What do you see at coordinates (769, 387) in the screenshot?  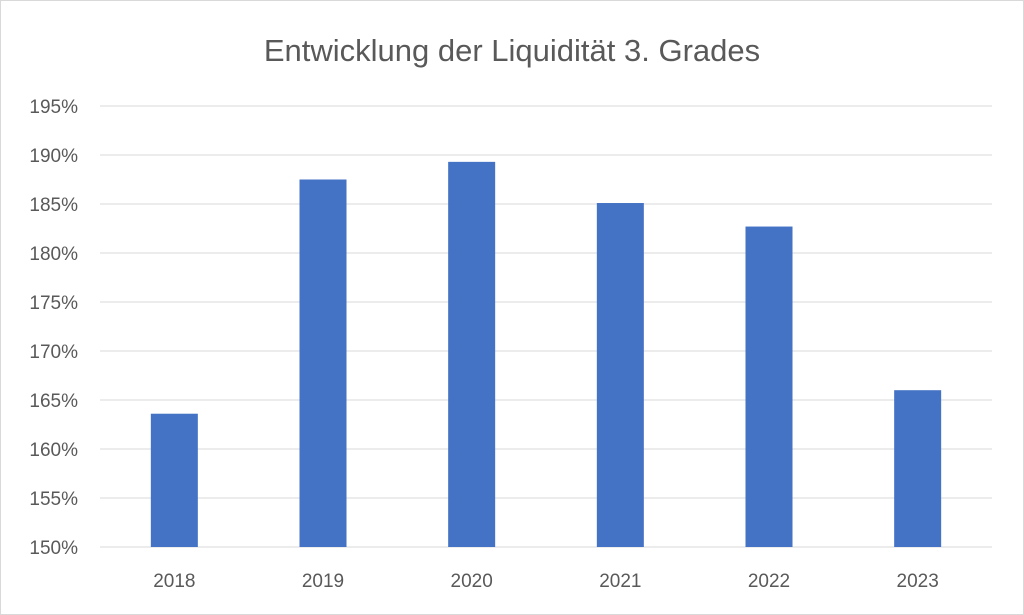 I see `bar-2022` at bounding box center [769, 387].